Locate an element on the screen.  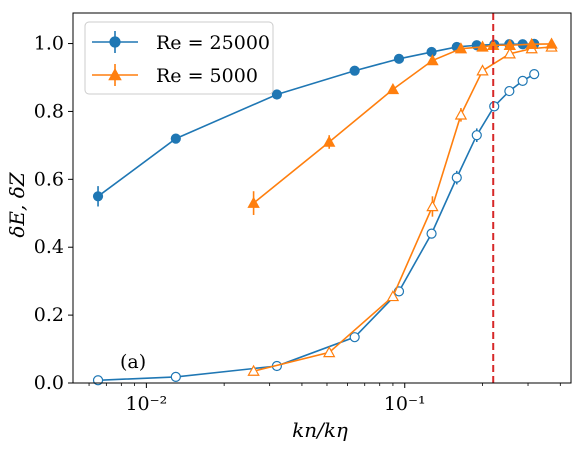
x-tick-label: 10⁻¹ is located at coordinates (405, 404).